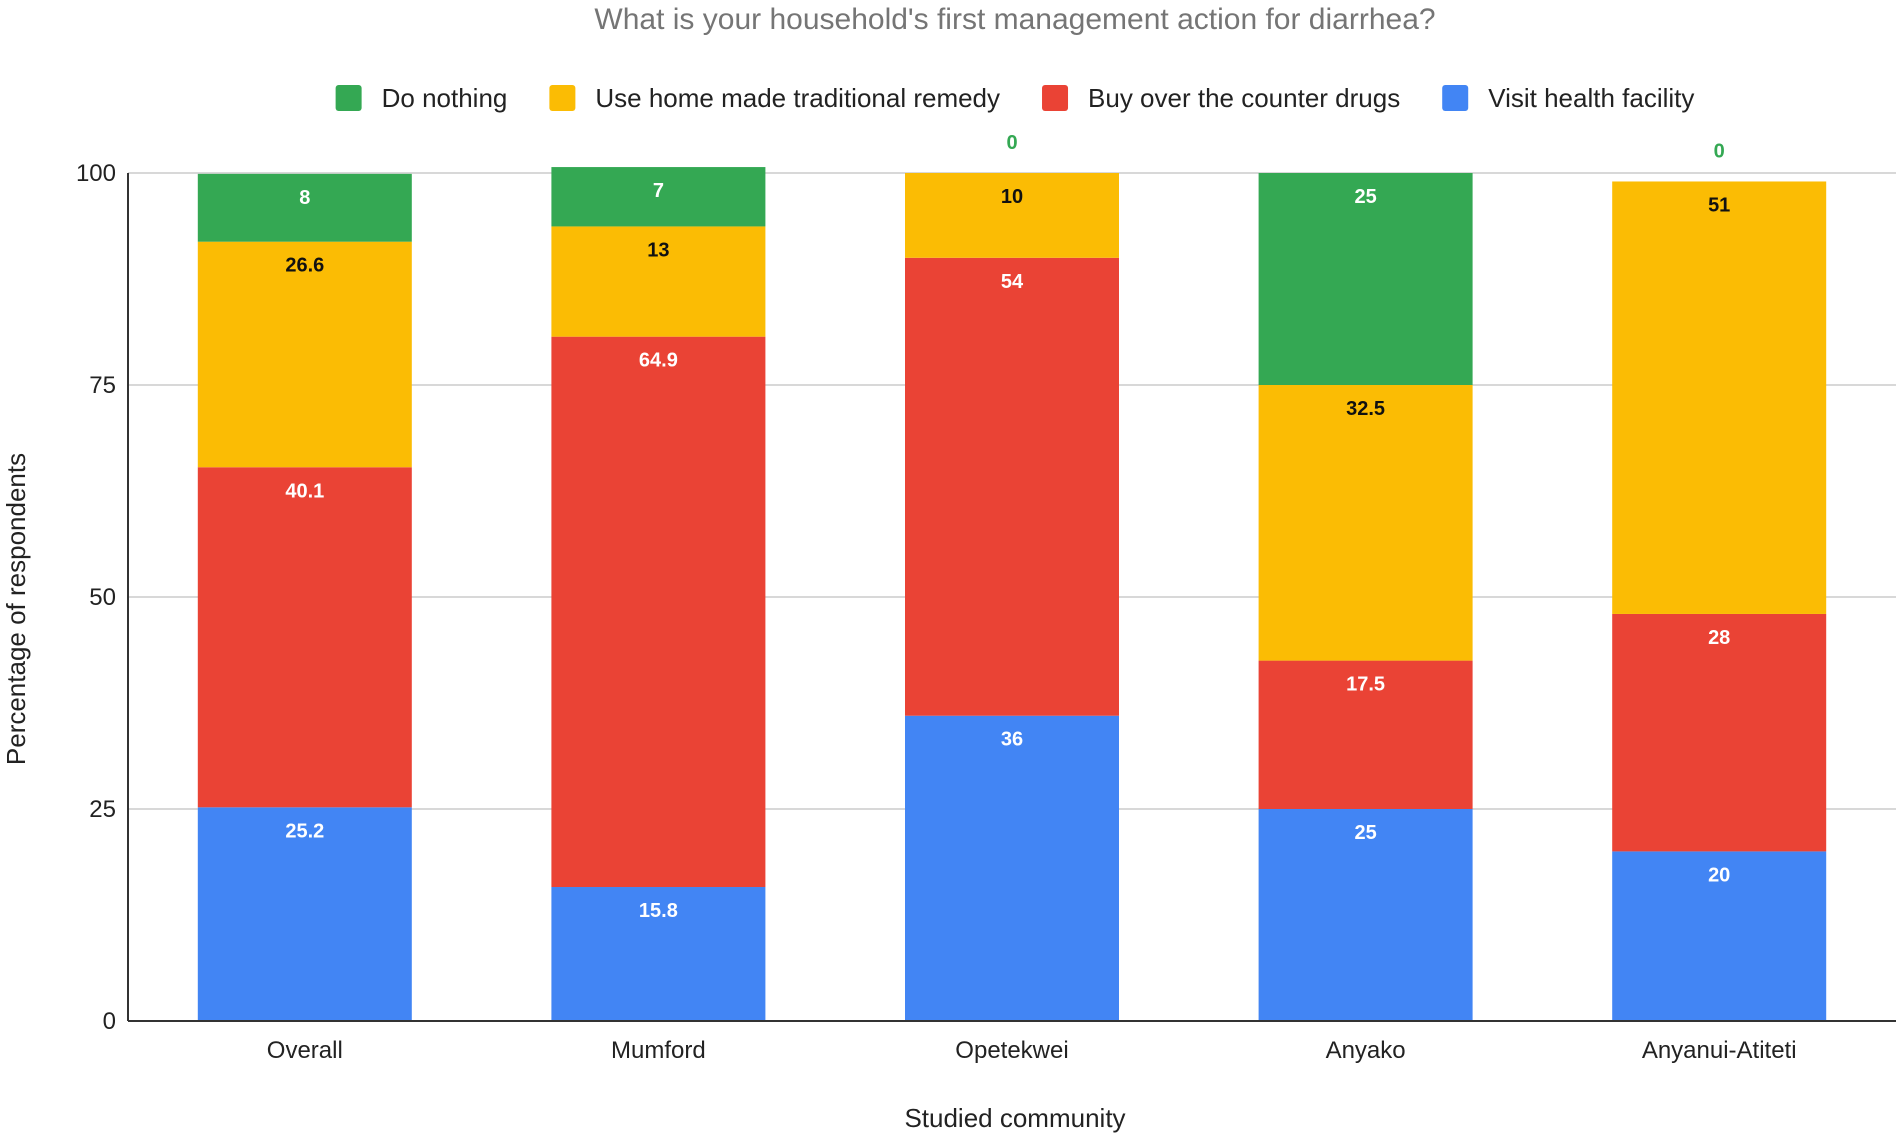  What do you see at coordinates (1012, 486) in the screenshot?
I see `bar-opetekwei-buy-over-the-counter-drugs` at bounding box center [1012, 486].